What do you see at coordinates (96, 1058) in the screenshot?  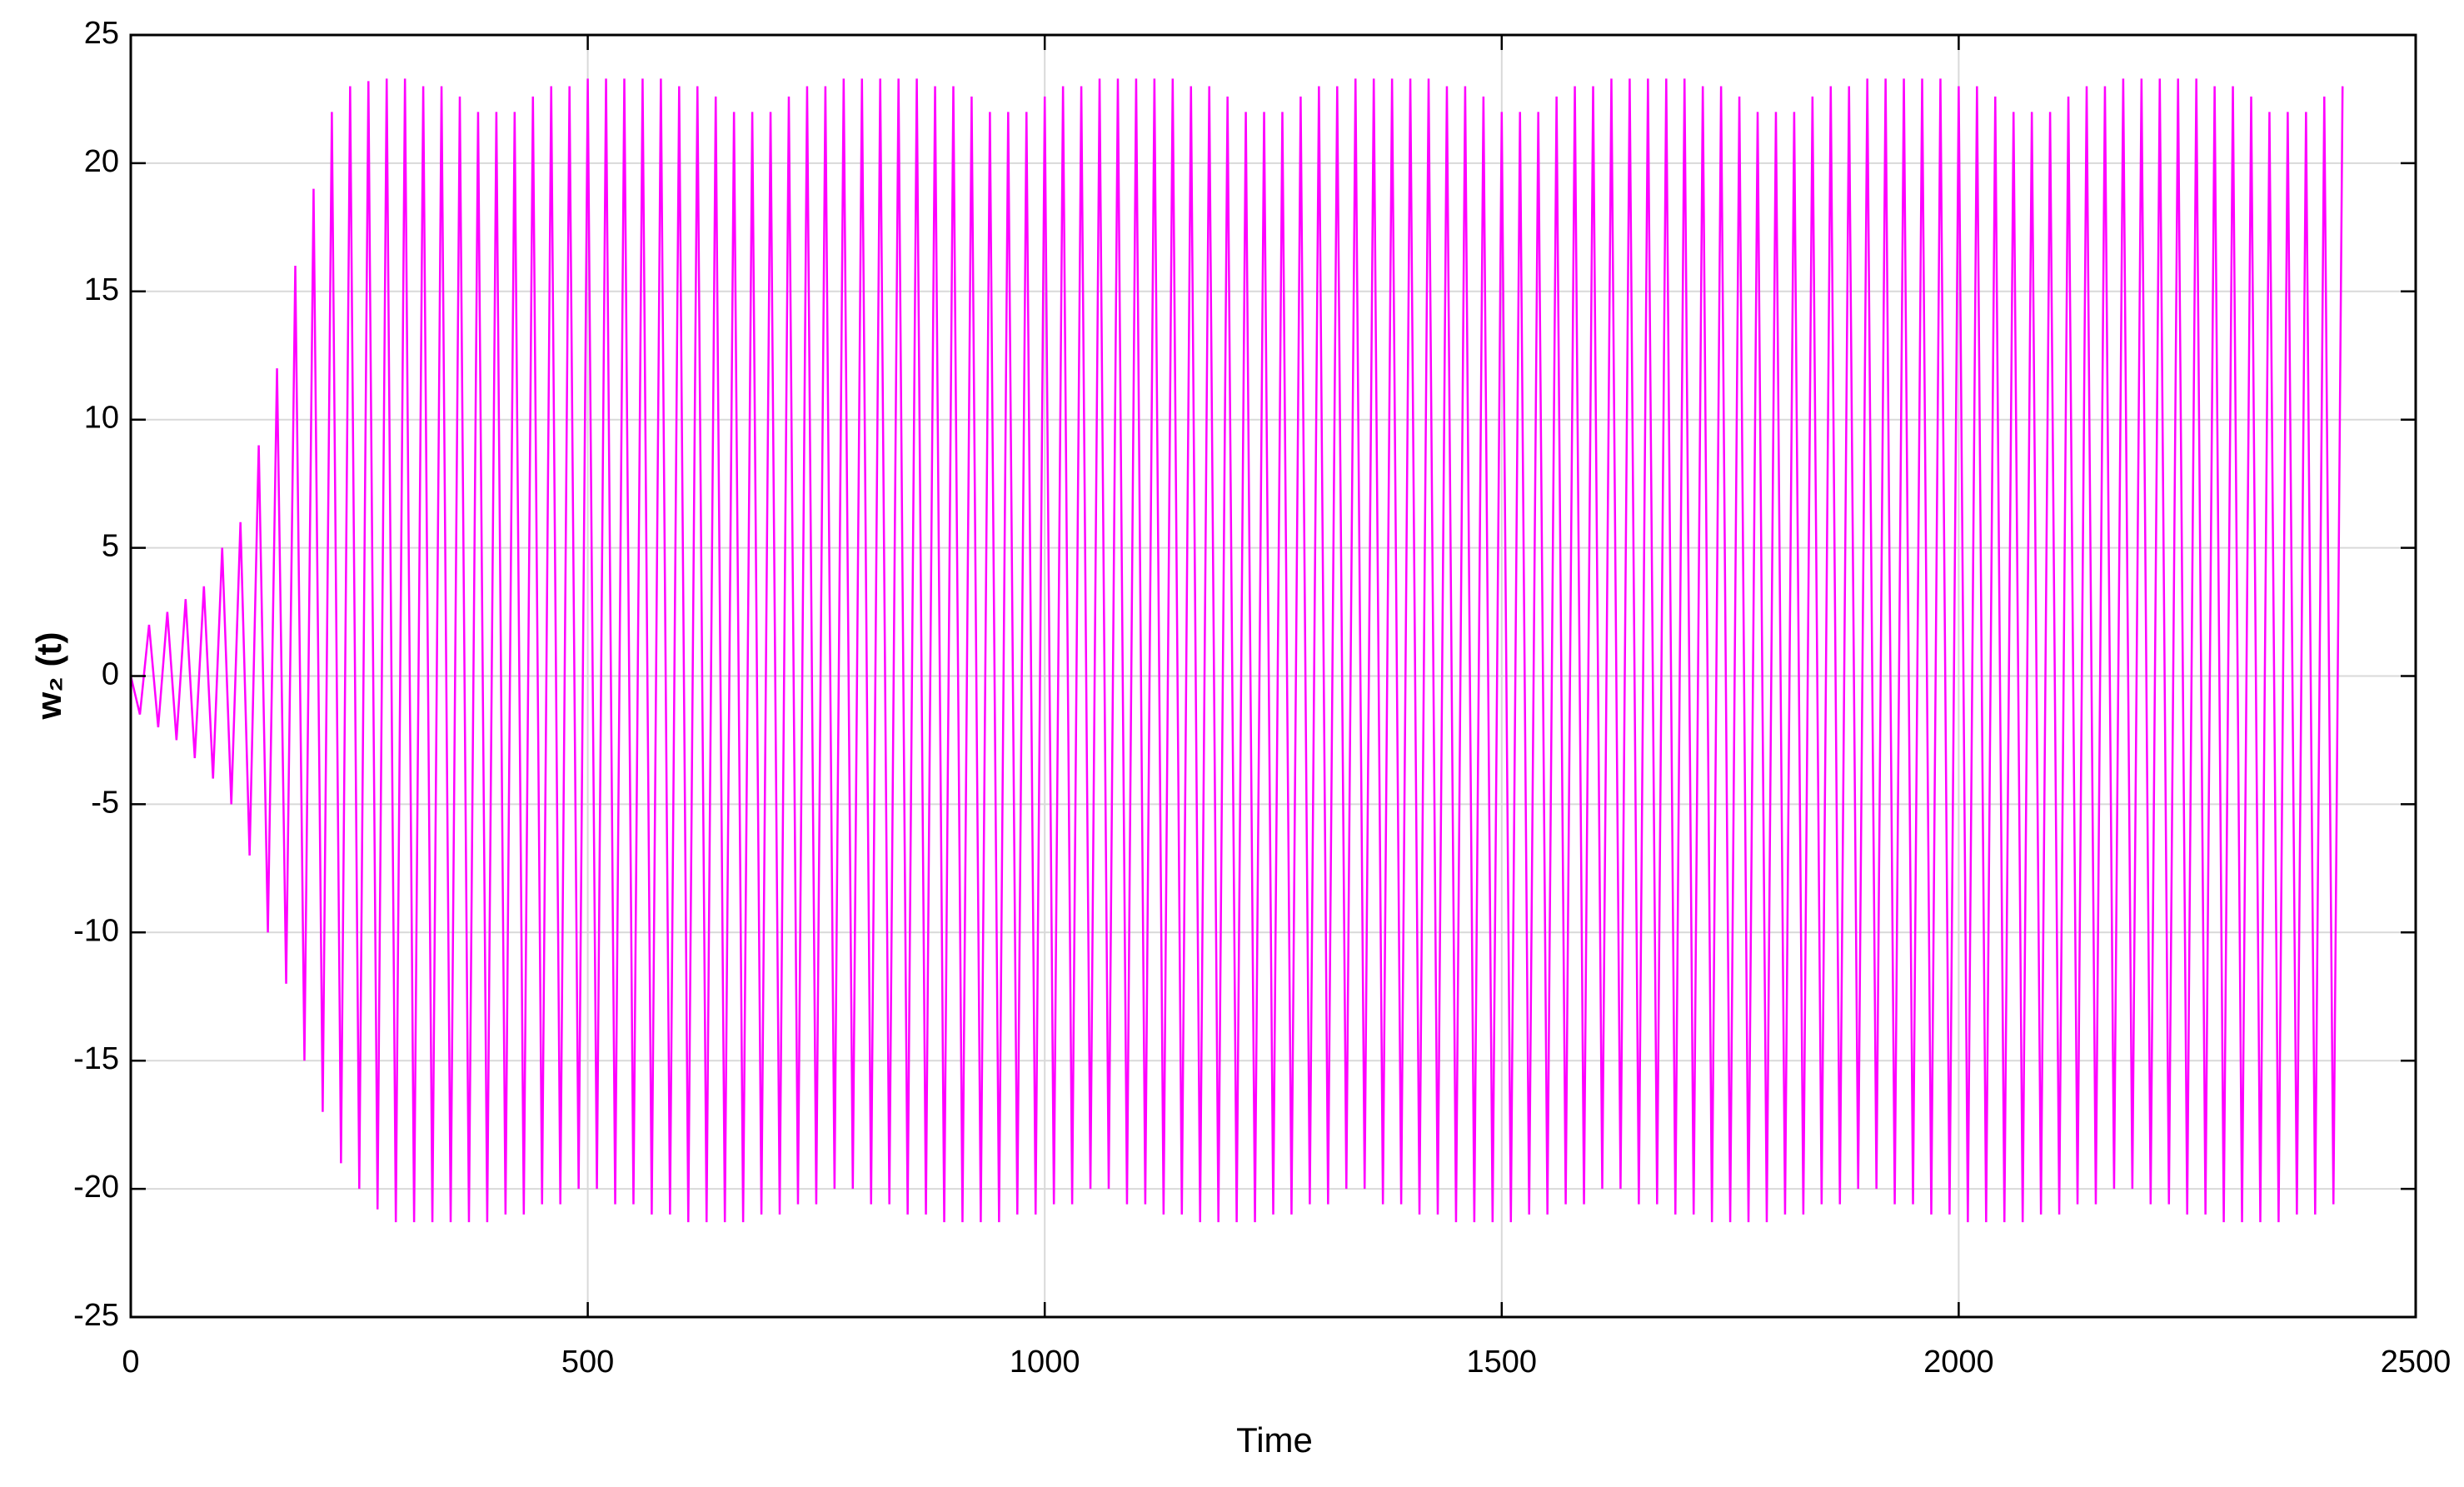 I see `y-tick-label: -15` at bounding box center [96, 1058].